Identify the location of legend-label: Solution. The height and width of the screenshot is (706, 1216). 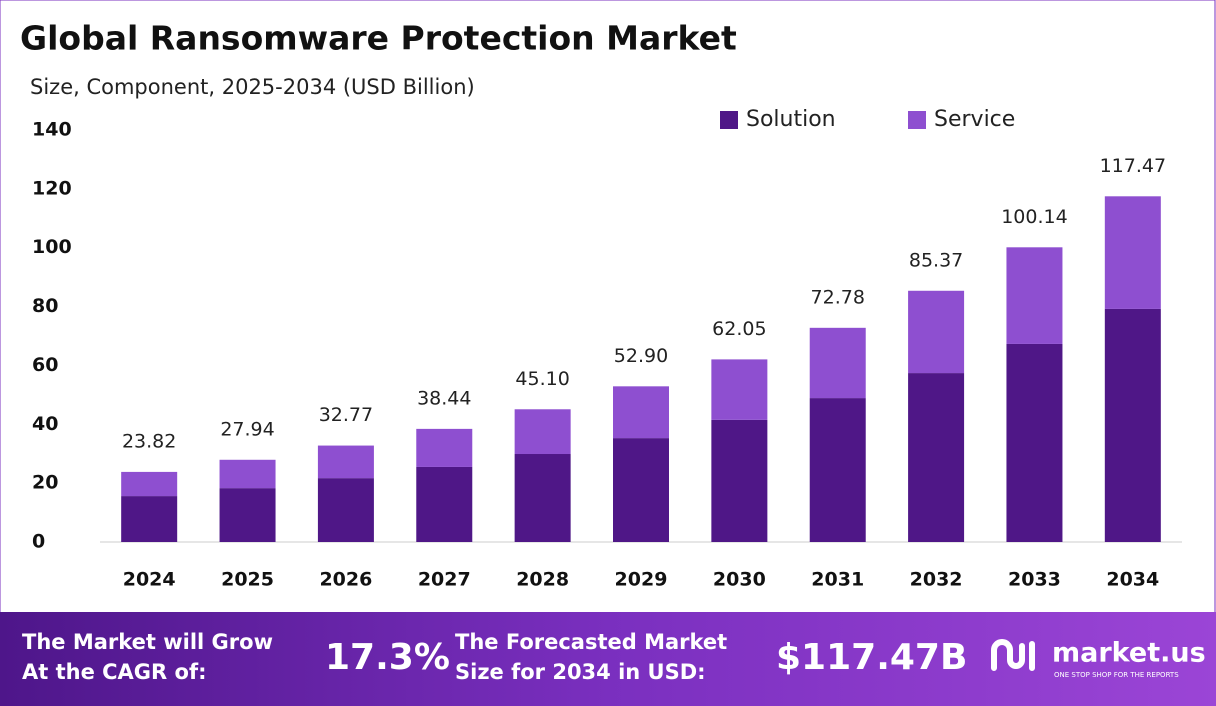
(791, 119).